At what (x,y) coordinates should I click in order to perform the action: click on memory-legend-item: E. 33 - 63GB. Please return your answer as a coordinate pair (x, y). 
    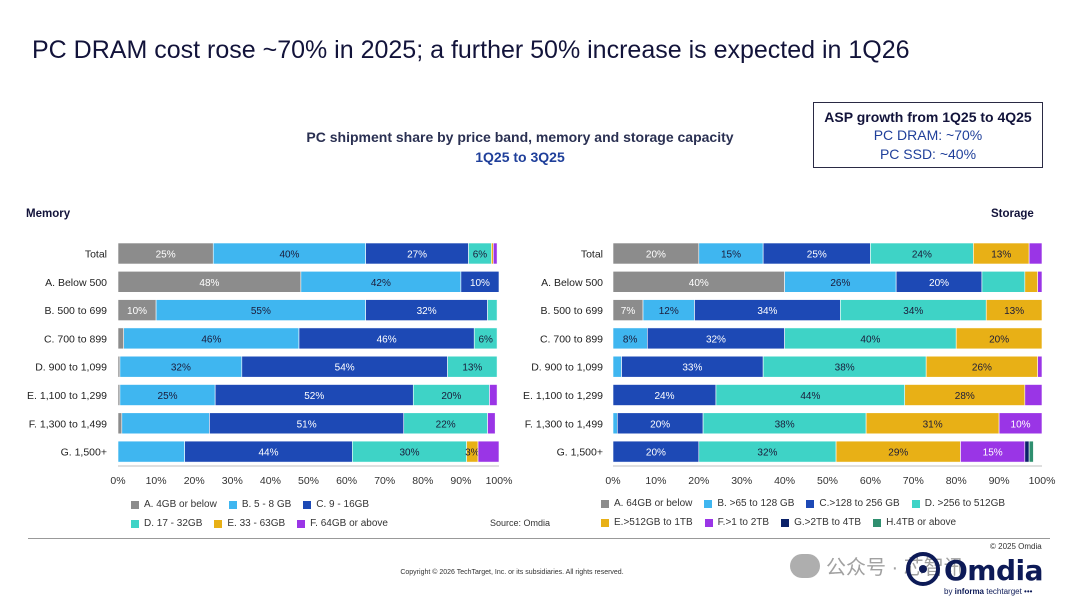
    Looking at the image, I should click on (249, 523).